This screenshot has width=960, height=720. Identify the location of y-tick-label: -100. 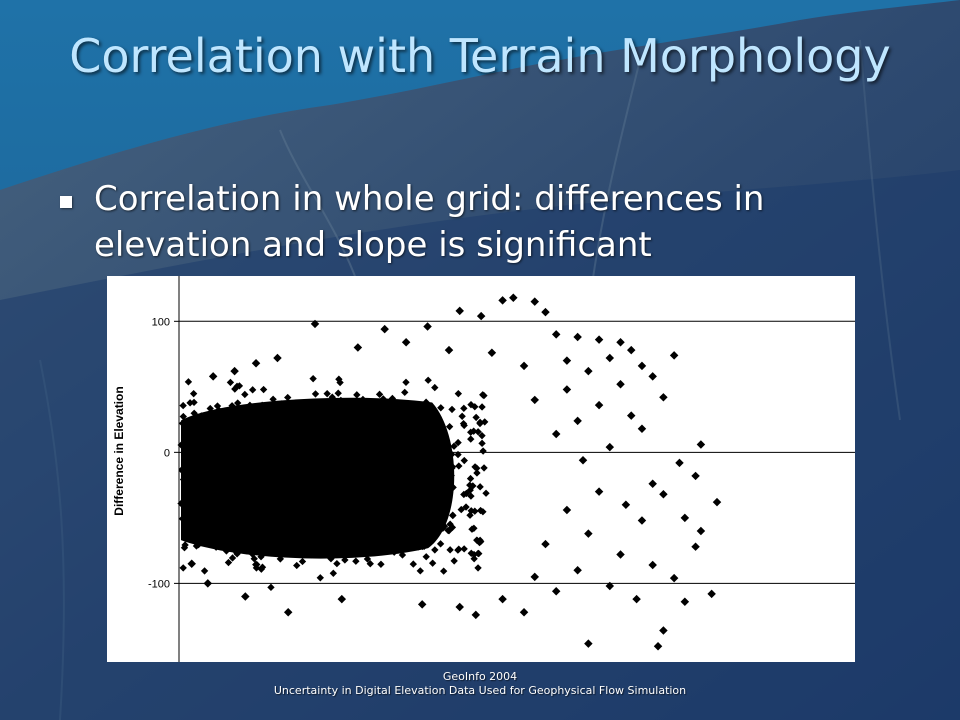
(159, 584).